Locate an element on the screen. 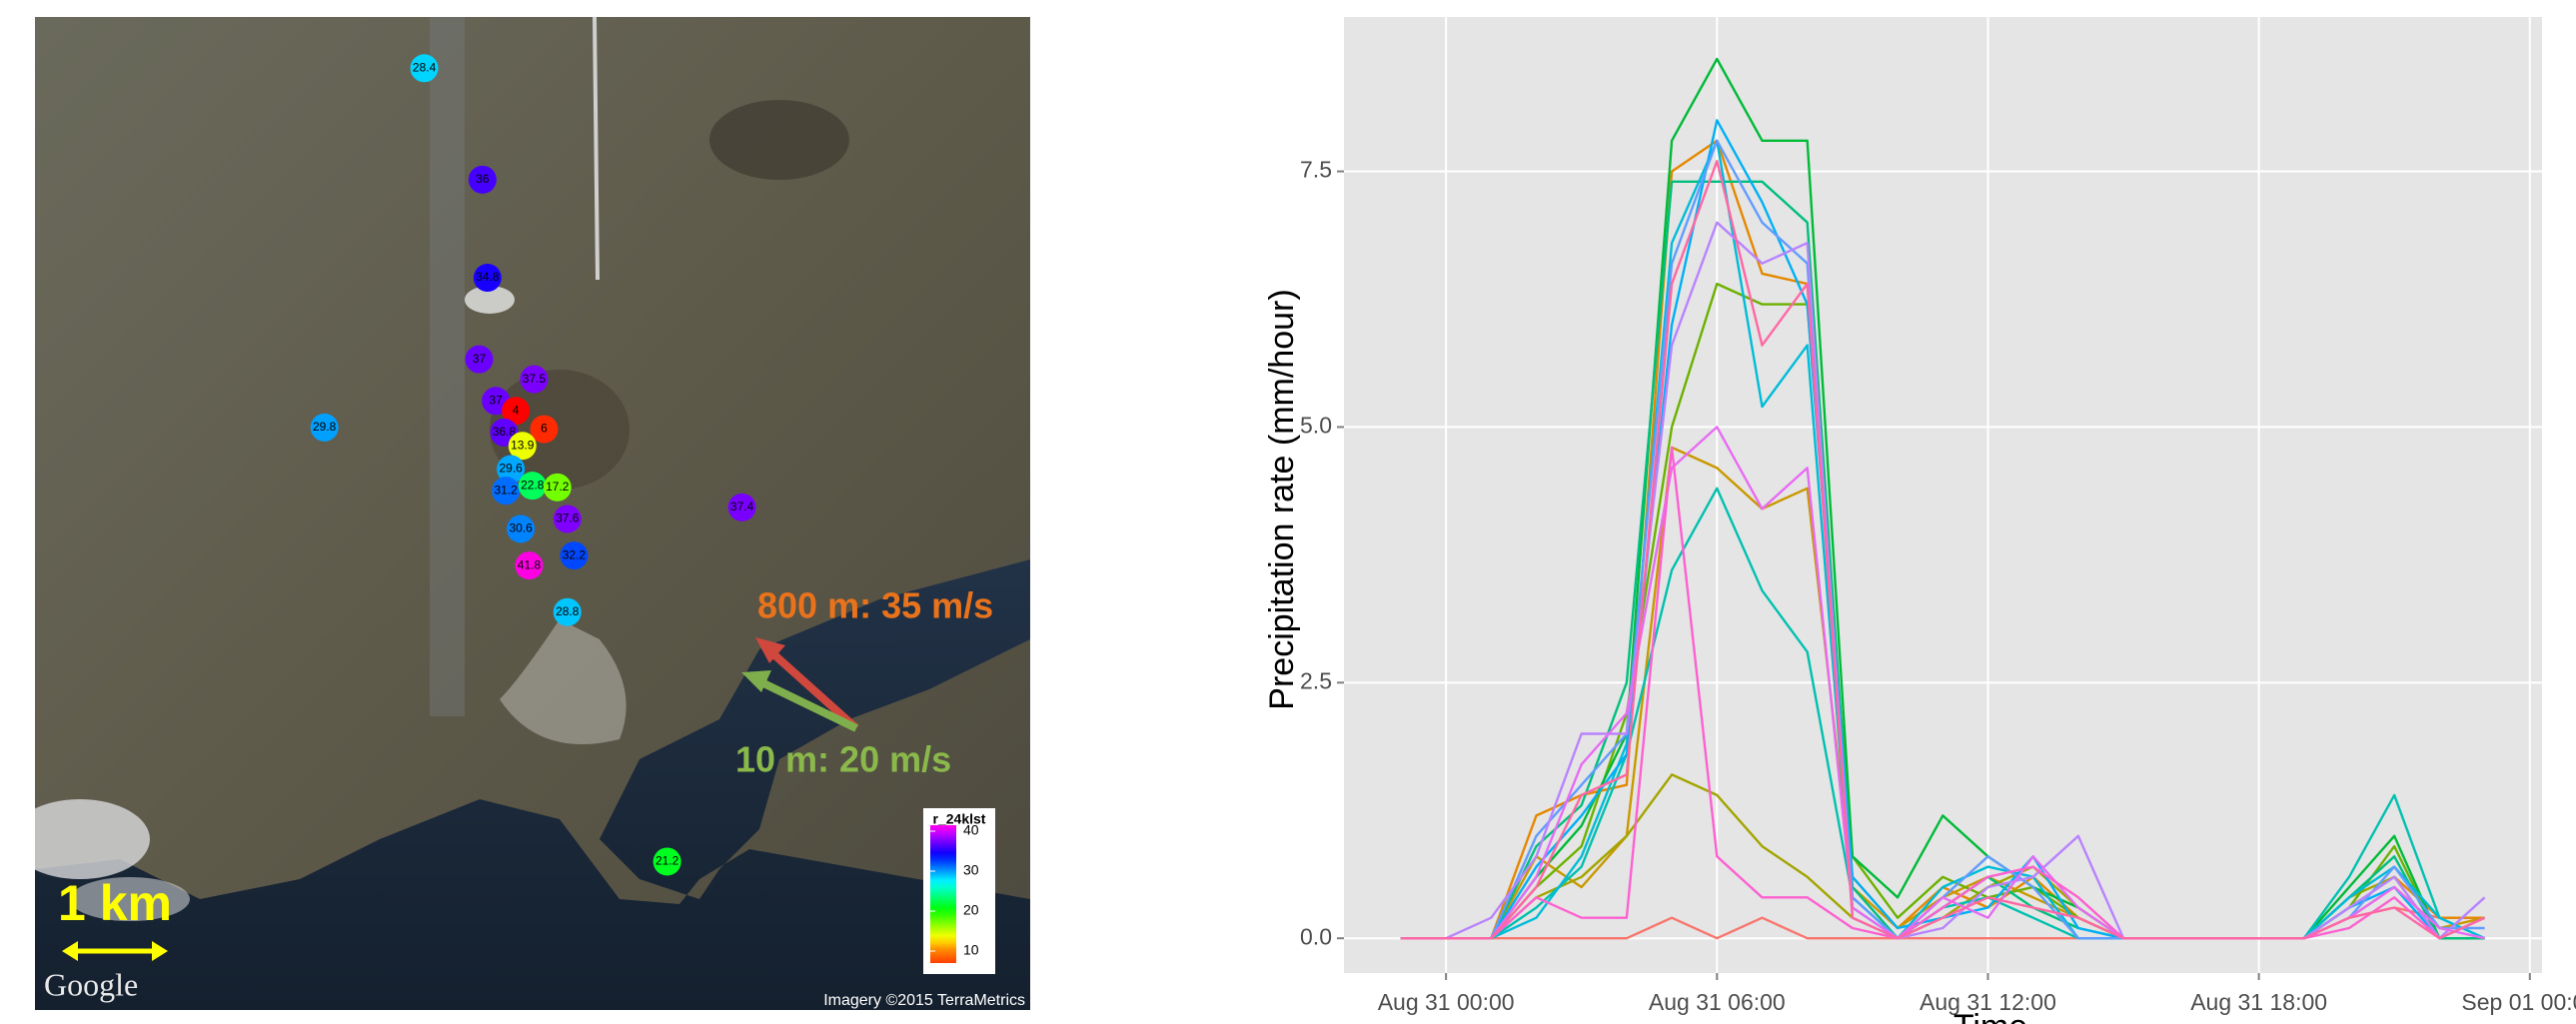  x-tick-label: Aug 31 06:00 is located at coordinates (1717, 1002).